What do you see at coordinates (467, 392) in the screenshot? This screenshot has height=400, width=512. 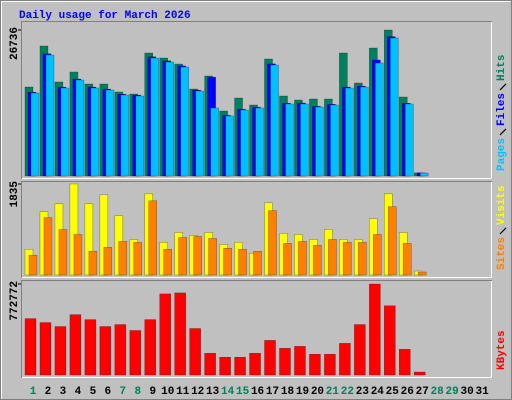 I see `x-tick-label: 30` at bounding box center [467, 392].